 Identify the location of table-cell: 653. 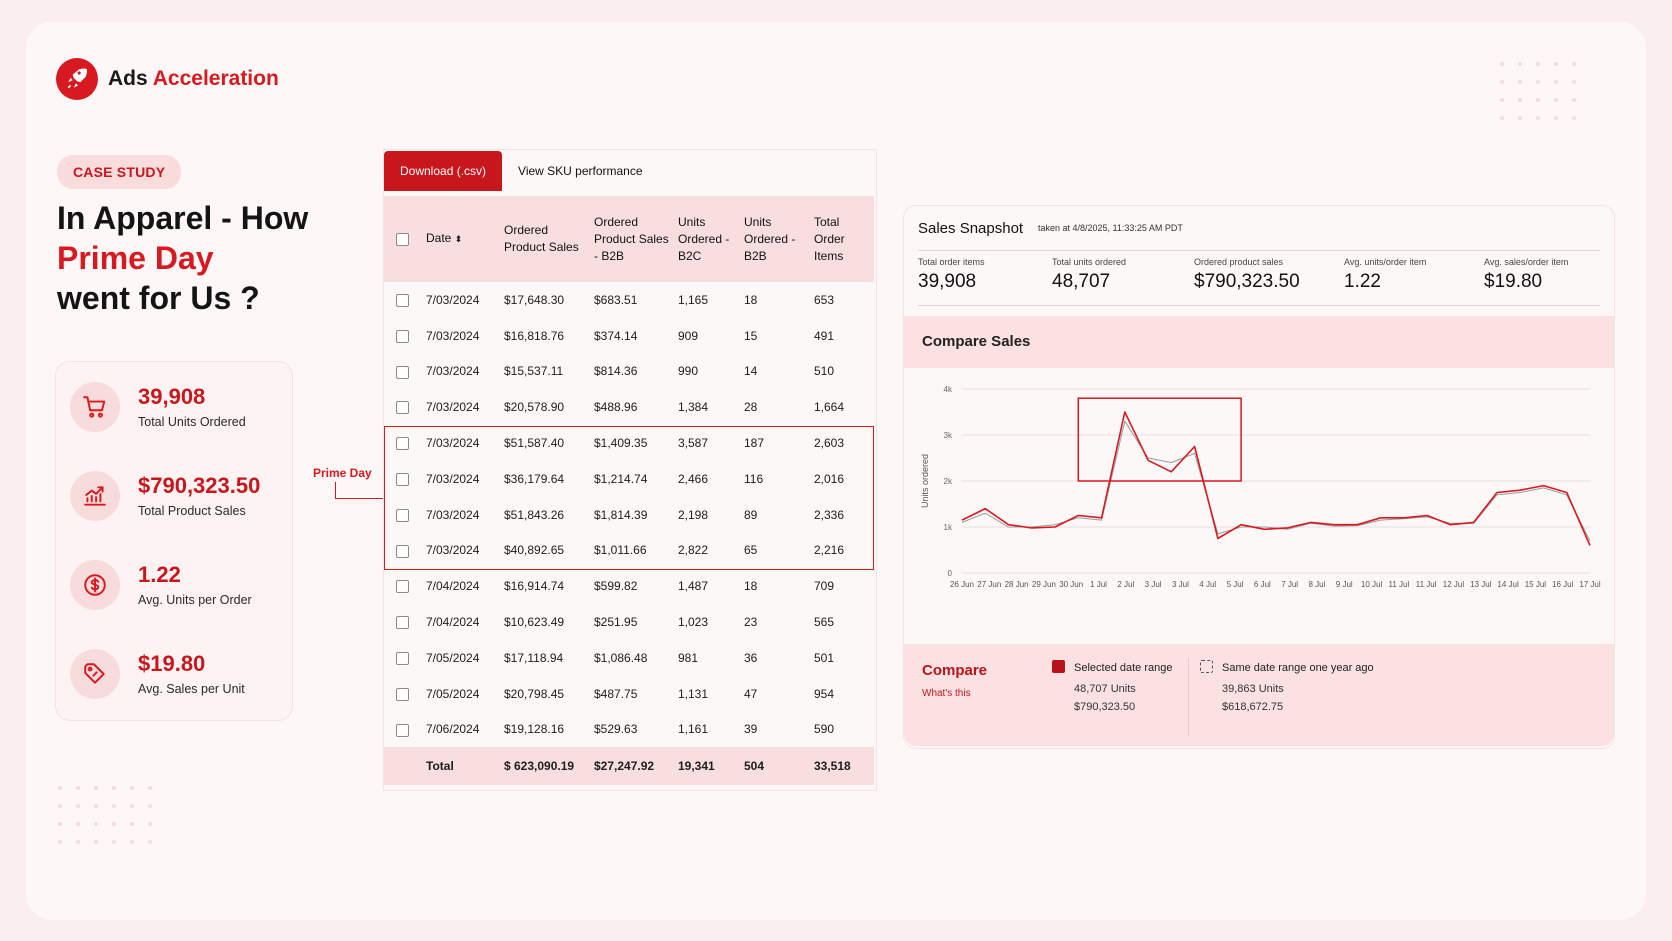
(824, 299).